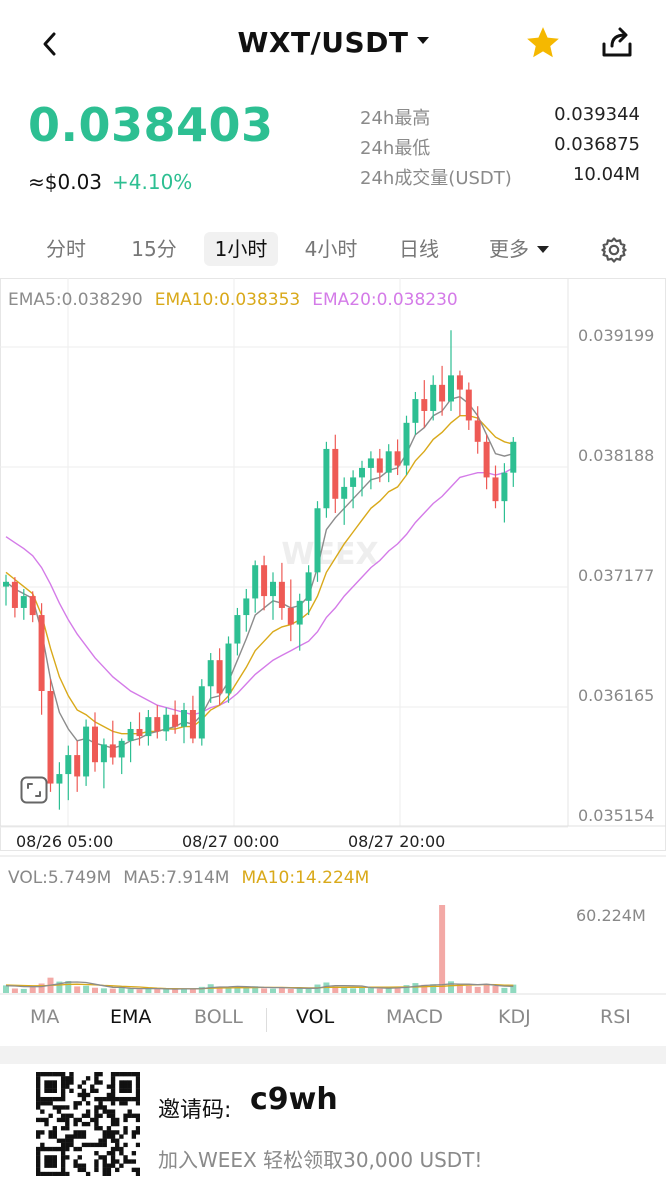 The height and width of the screenshot is (1200, 666). Describe the element at coordinates (397, 841) in the screenshot. I see `time-tick: 08/27 20:00` at that location.